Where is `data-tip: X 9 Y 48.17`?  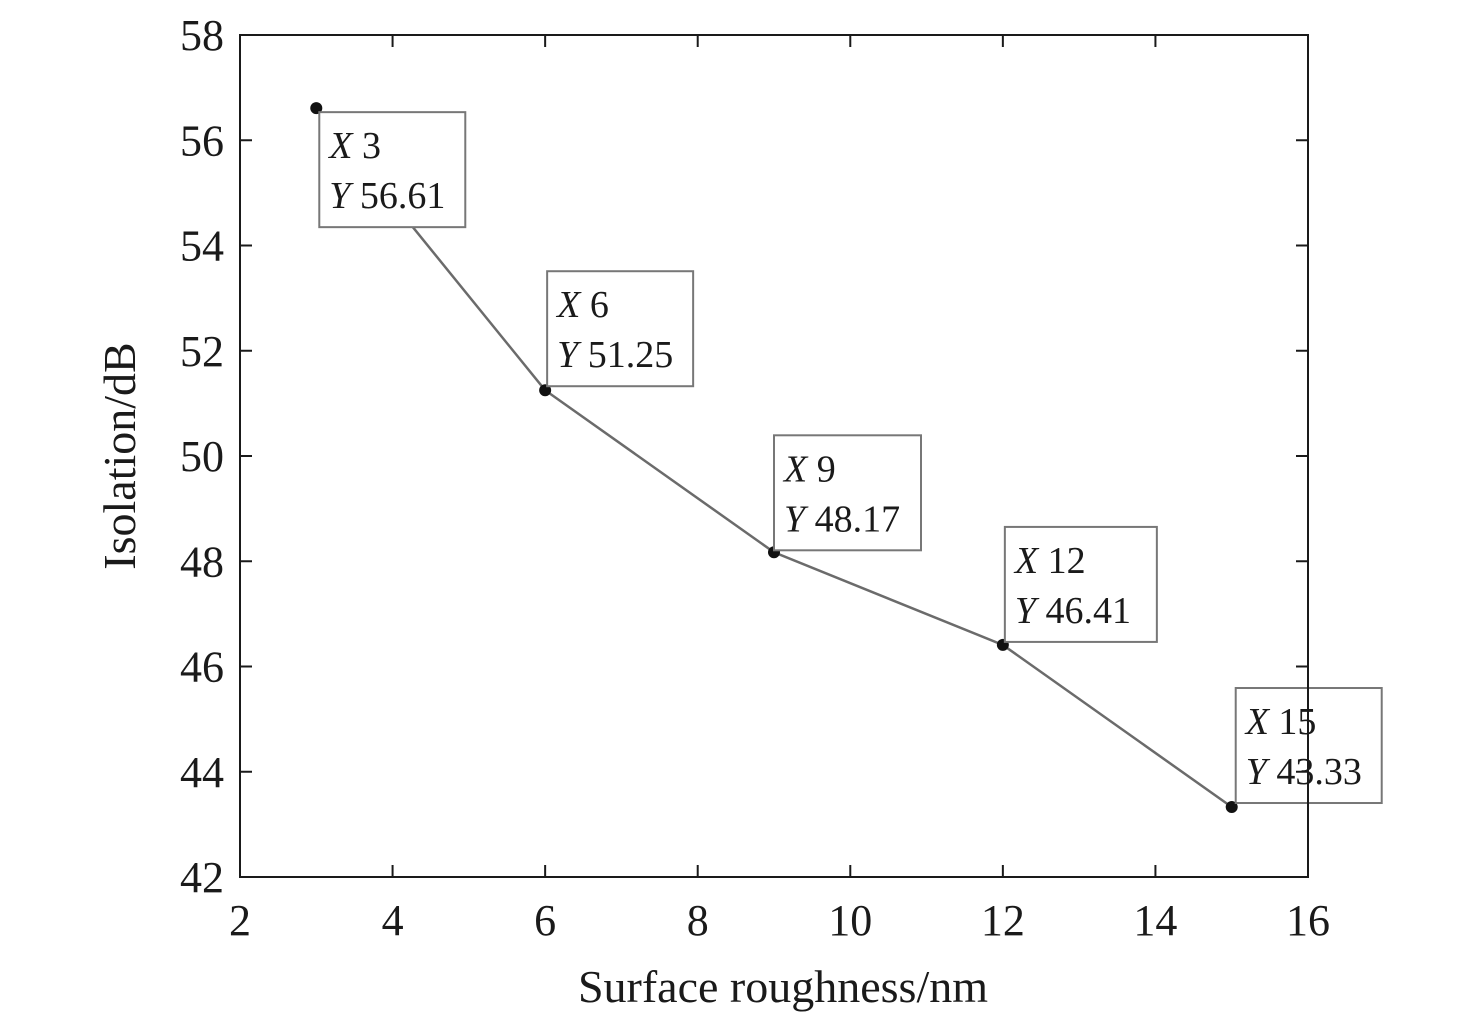 data-tip: X 9 Y 48.17 is located at coordinates (847, 493).